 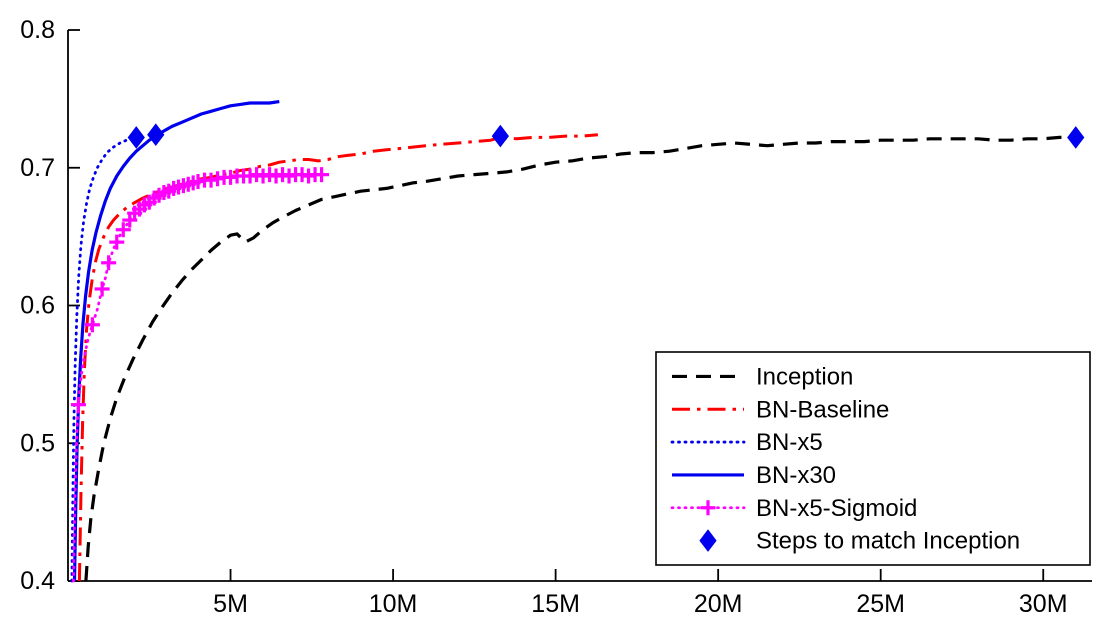 I want to click on series-bn-x5, so click(x=105, y=359).